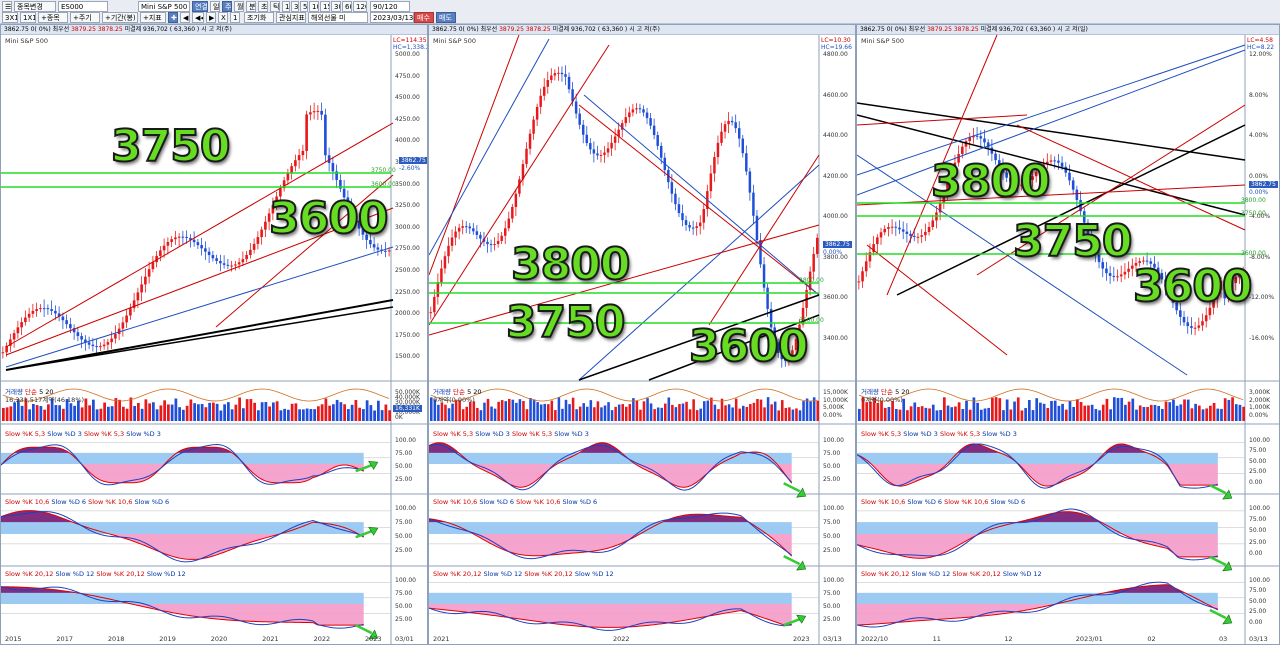 The width and height of the screenshot is (1280, 645). I want to click on add-bars-button: +기간(봉), so click(120, 17).